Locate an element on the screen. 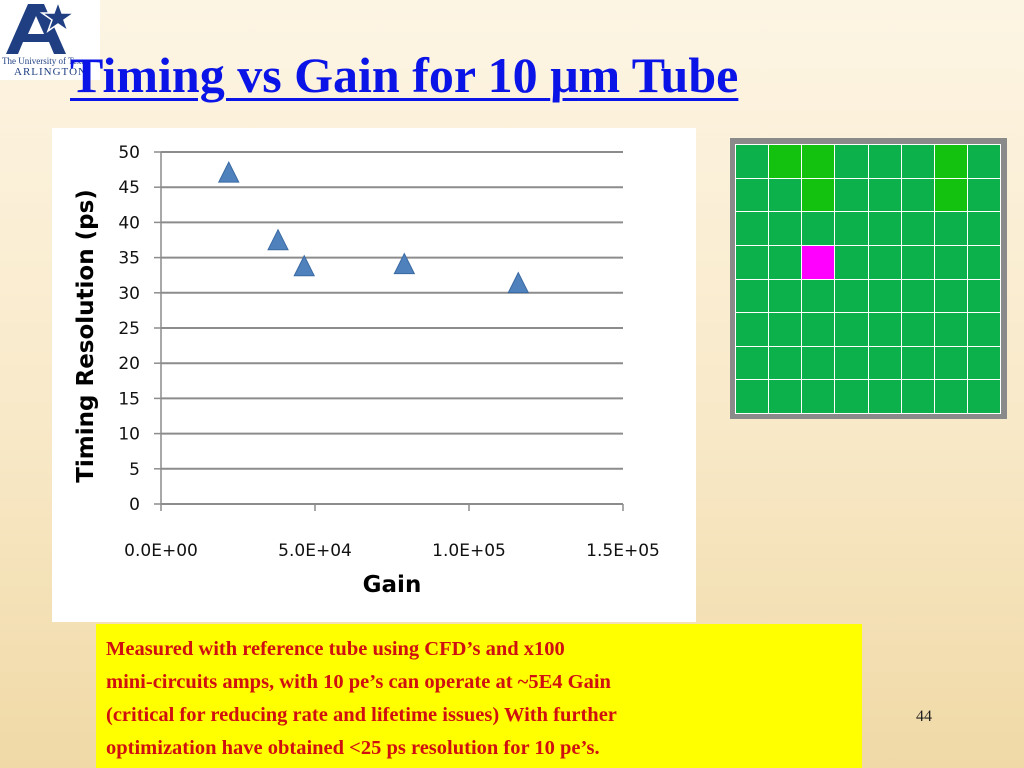 The image size is (1024, 768). title-text-end: m Tube is located at coordinates (658, 75).